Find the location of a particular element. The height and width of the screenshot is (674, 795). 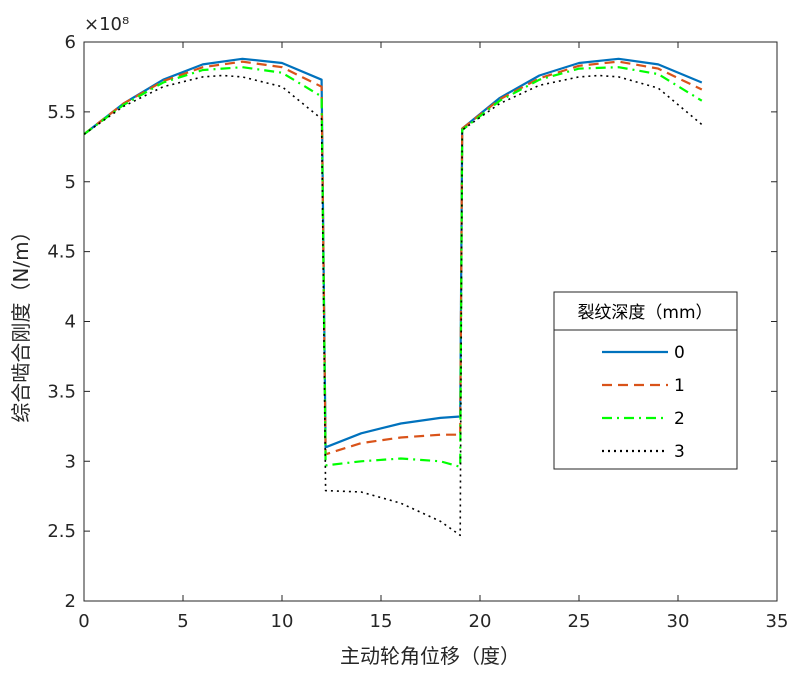

legend-label-2: 2 is located at coordinates (679, 419).